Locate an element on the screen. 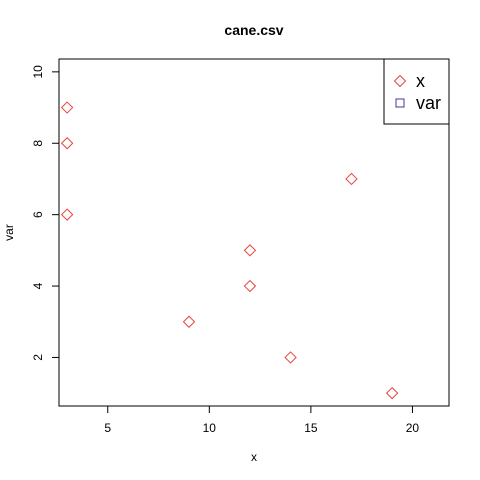  y-axis: 2 4 6 8 10 is located at coordinates (45, 213).